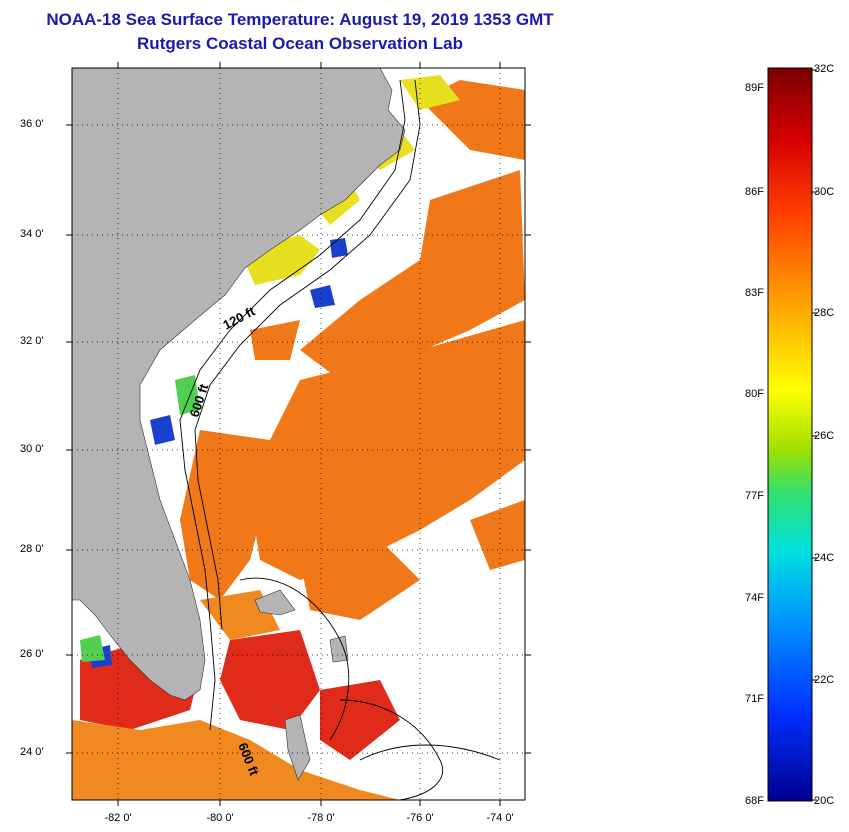  Describe the element at coordinates (500, 818) in the screenshot. I see `lon-label-74: -74 0'` at that location.